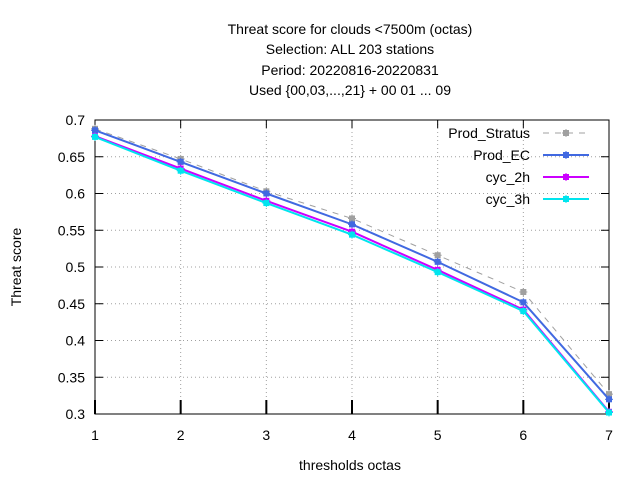 The image size is (640, 480). I want to click on legend-label: Prod_EC, so click(501, 155).